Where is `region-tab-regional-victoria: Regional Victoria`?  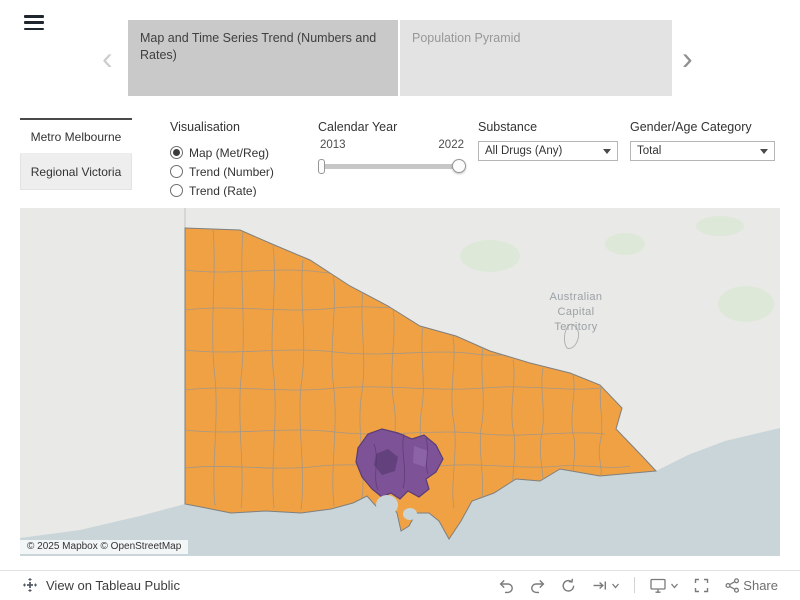 region-tab-regional-victoria: Regional Victoria is located at coordinates (76, 172).